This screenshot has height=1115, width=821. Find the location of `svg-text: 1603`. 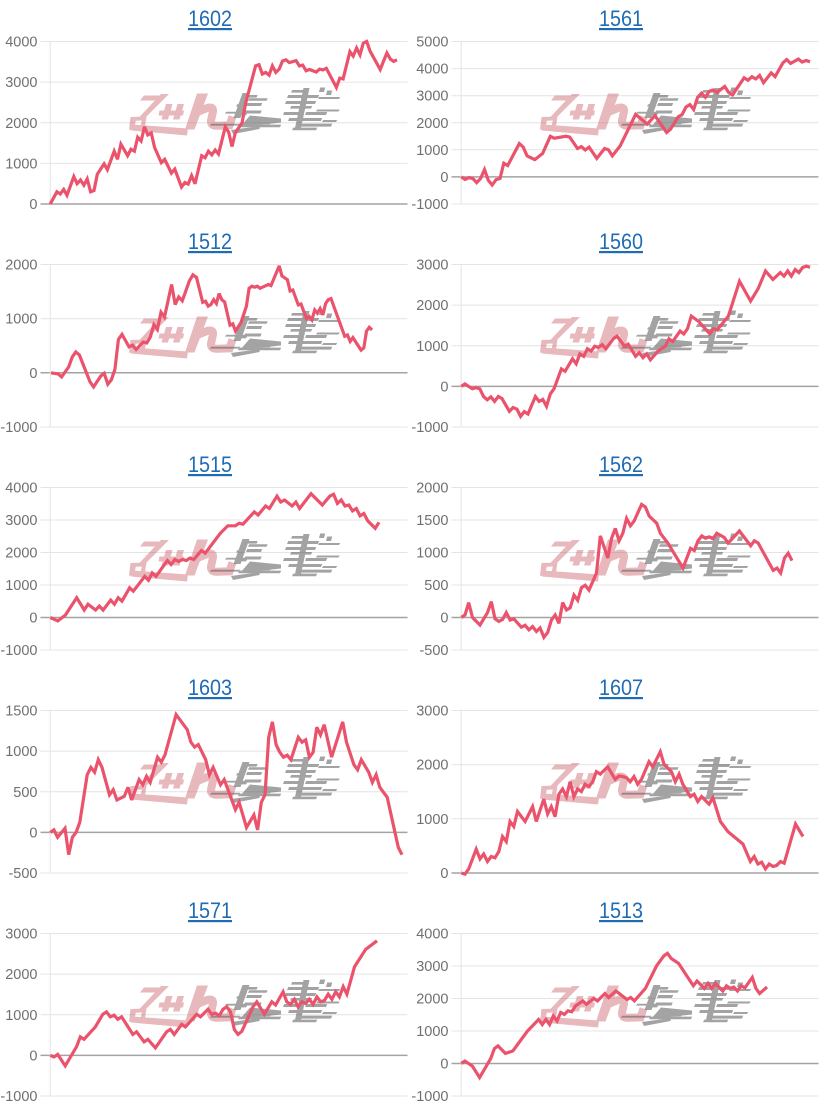

svg-text: 1603 is located at coordinates (210, 687).